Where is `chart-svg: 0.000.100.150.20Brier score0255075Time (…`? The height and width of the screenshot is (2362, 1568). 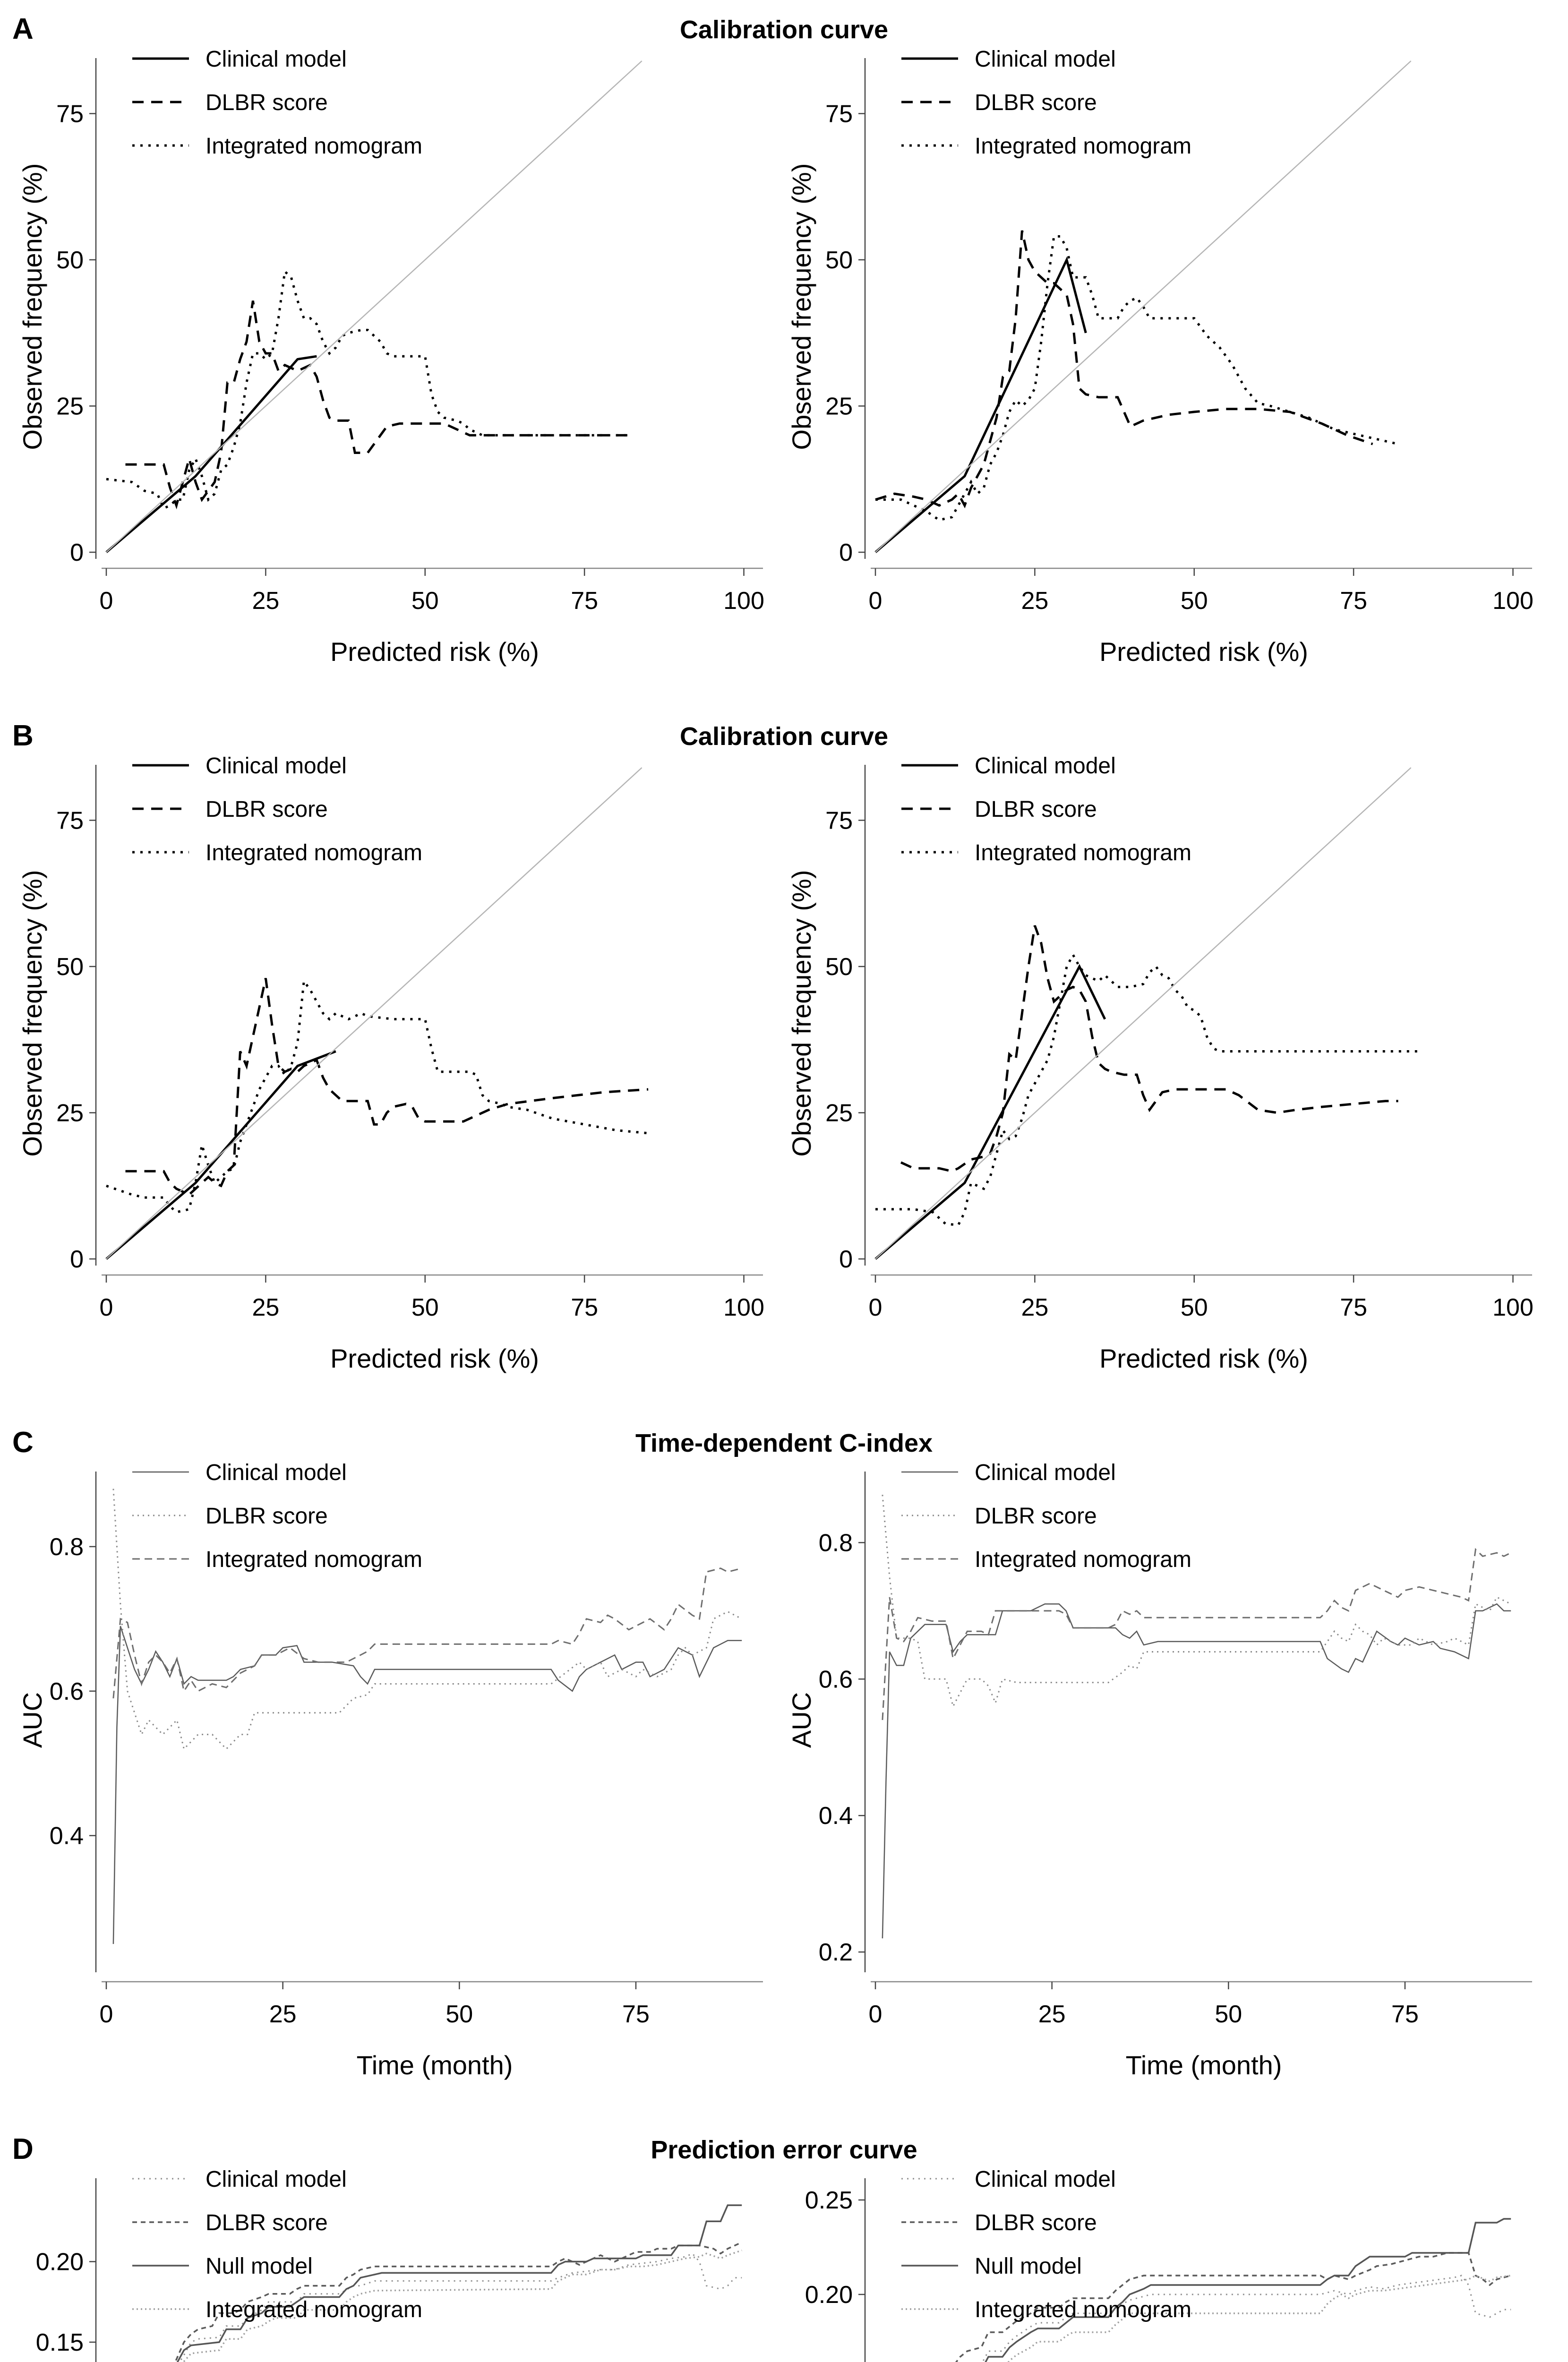
chart-svg: 0.000.100.150.20Brier score0255075Time (… is located at coordinates (389, 2264).